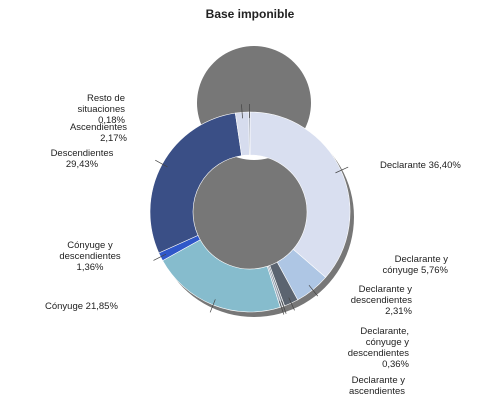 Image resolution: width=500 pixels, height=400 pixels. I want to click on leader-line-conyuge, so click(212, 306).